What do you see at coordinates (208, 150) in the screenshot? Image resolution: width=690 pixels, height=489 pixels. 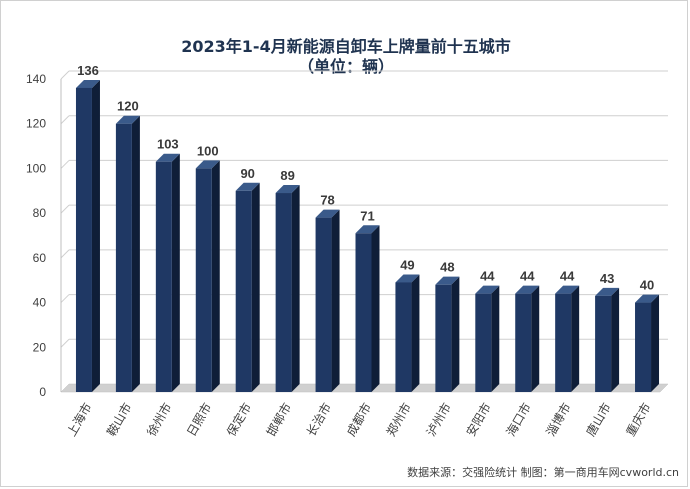 I see `data-label: 100` at bounding box center [208, 150].